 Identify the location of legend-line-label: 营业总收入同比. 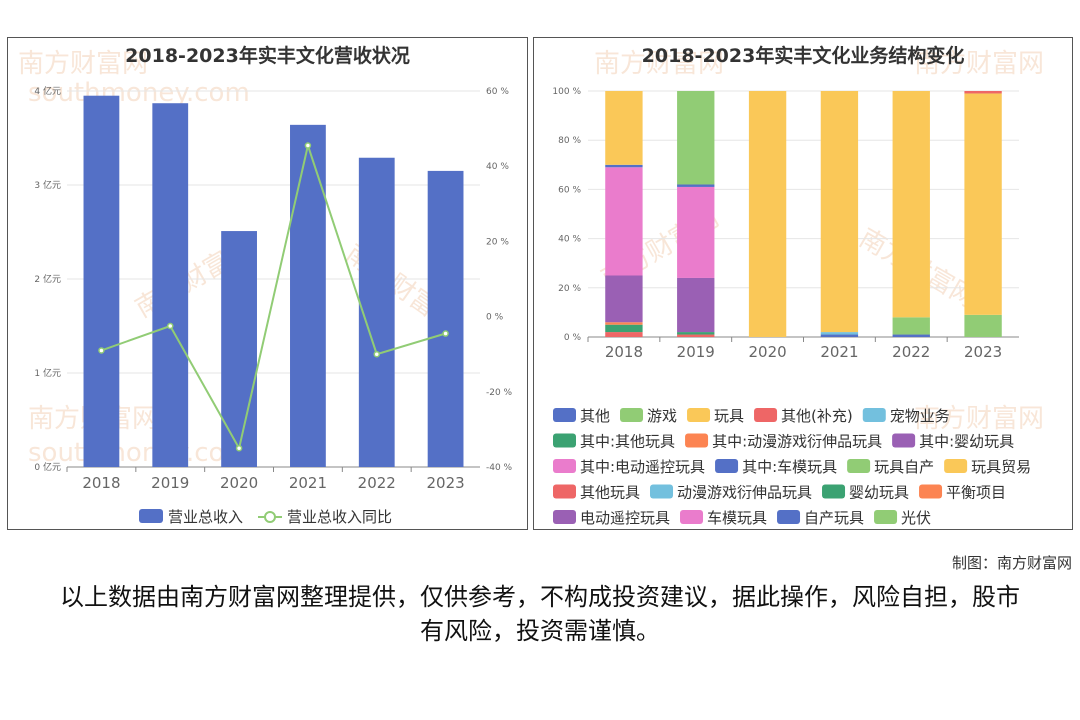
(339, 517).